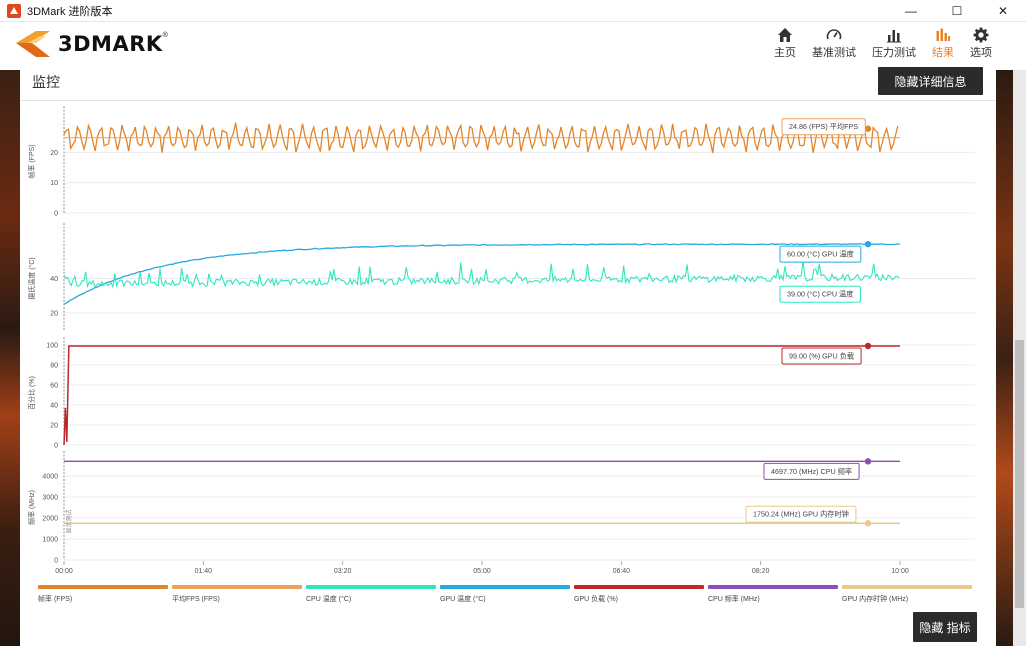 The width and height of the screenshot is (1026, 646). What do you see at coordinates (204, 571) in the screenshot?
I see `x-tick-label: 01:40` at bounding box center [204, 571].